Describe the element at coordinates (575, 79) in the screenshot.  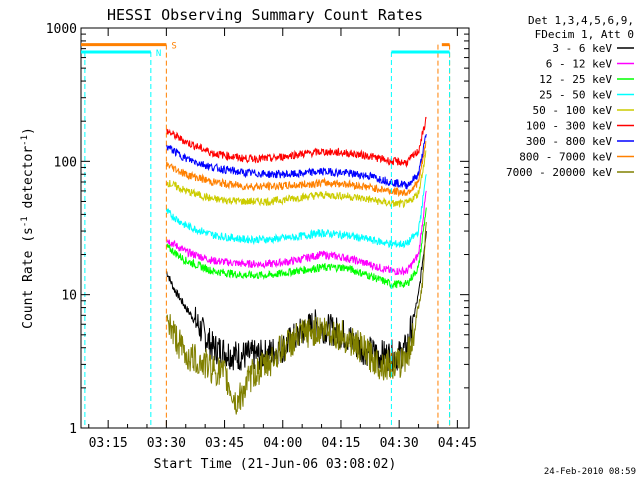
I see `legend-entry-label-2: 12 - 25 keV` at that location.